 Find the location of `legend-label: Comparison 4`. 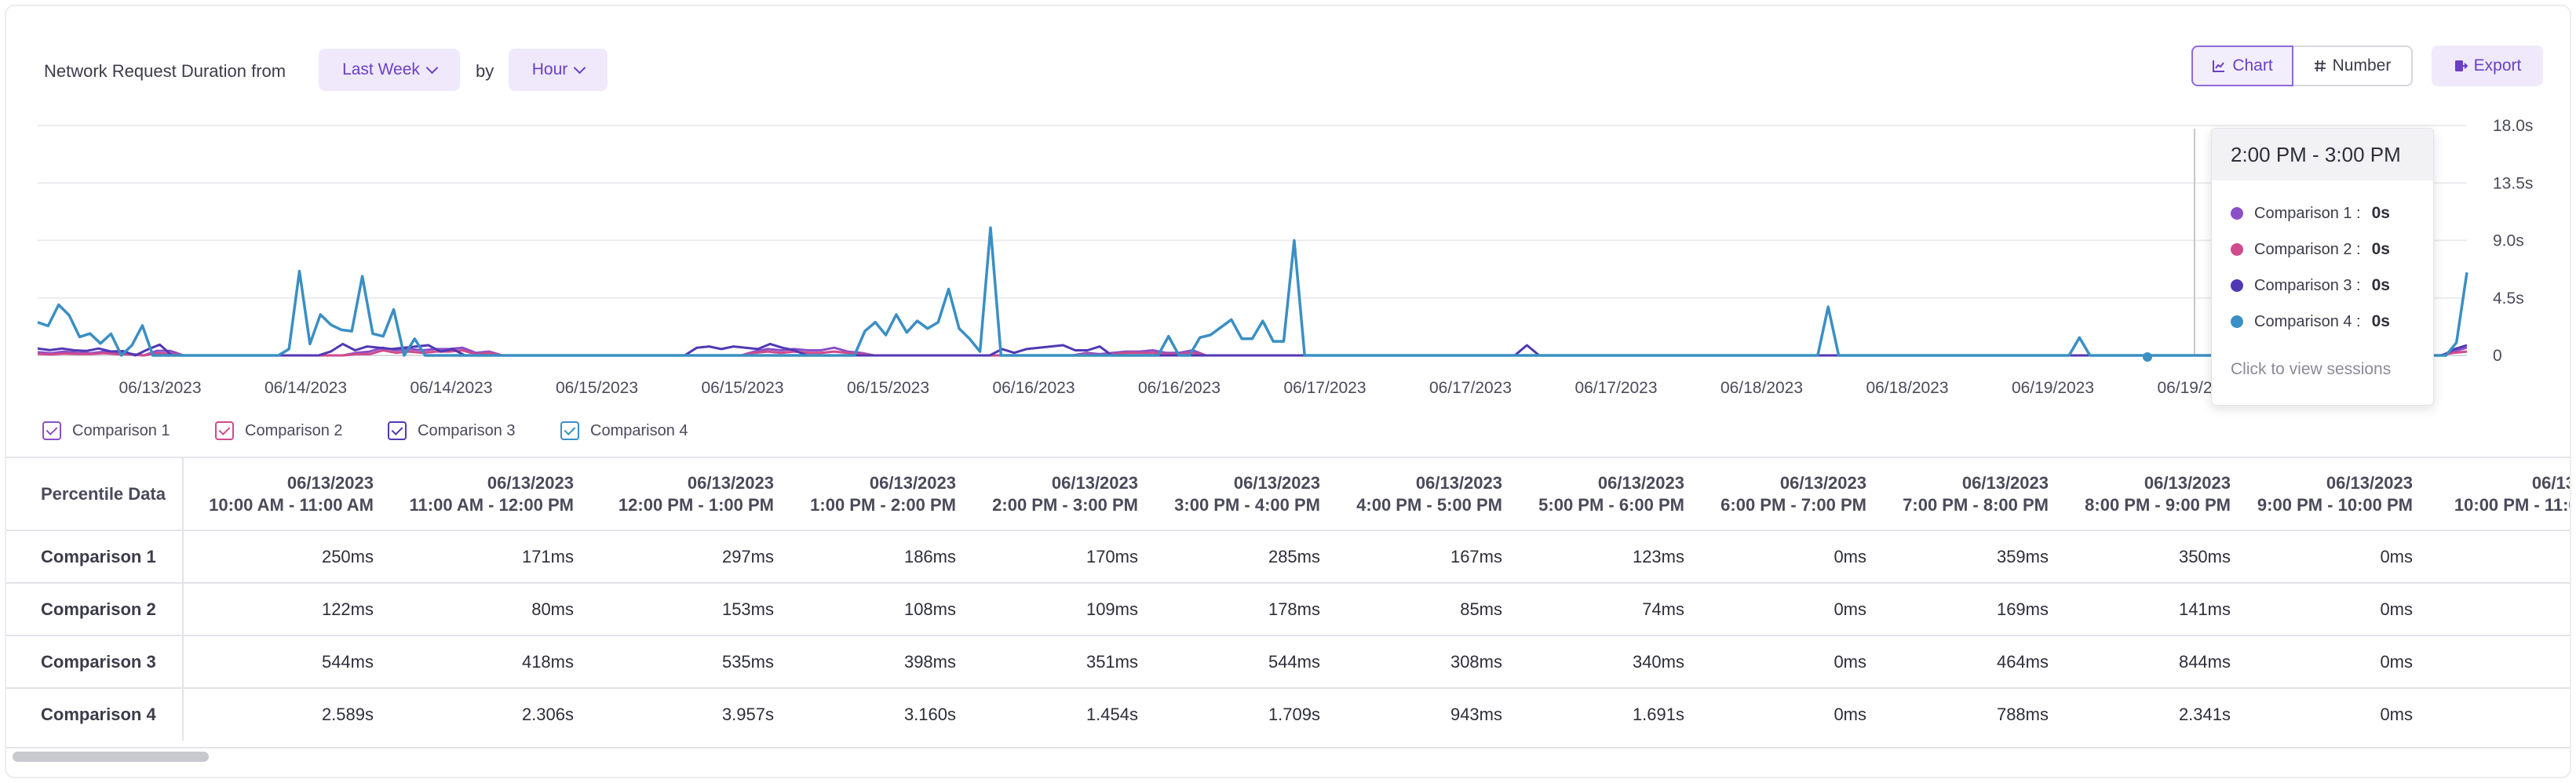

legend-label: Comparison 4 is located at coordinates (639, 430).